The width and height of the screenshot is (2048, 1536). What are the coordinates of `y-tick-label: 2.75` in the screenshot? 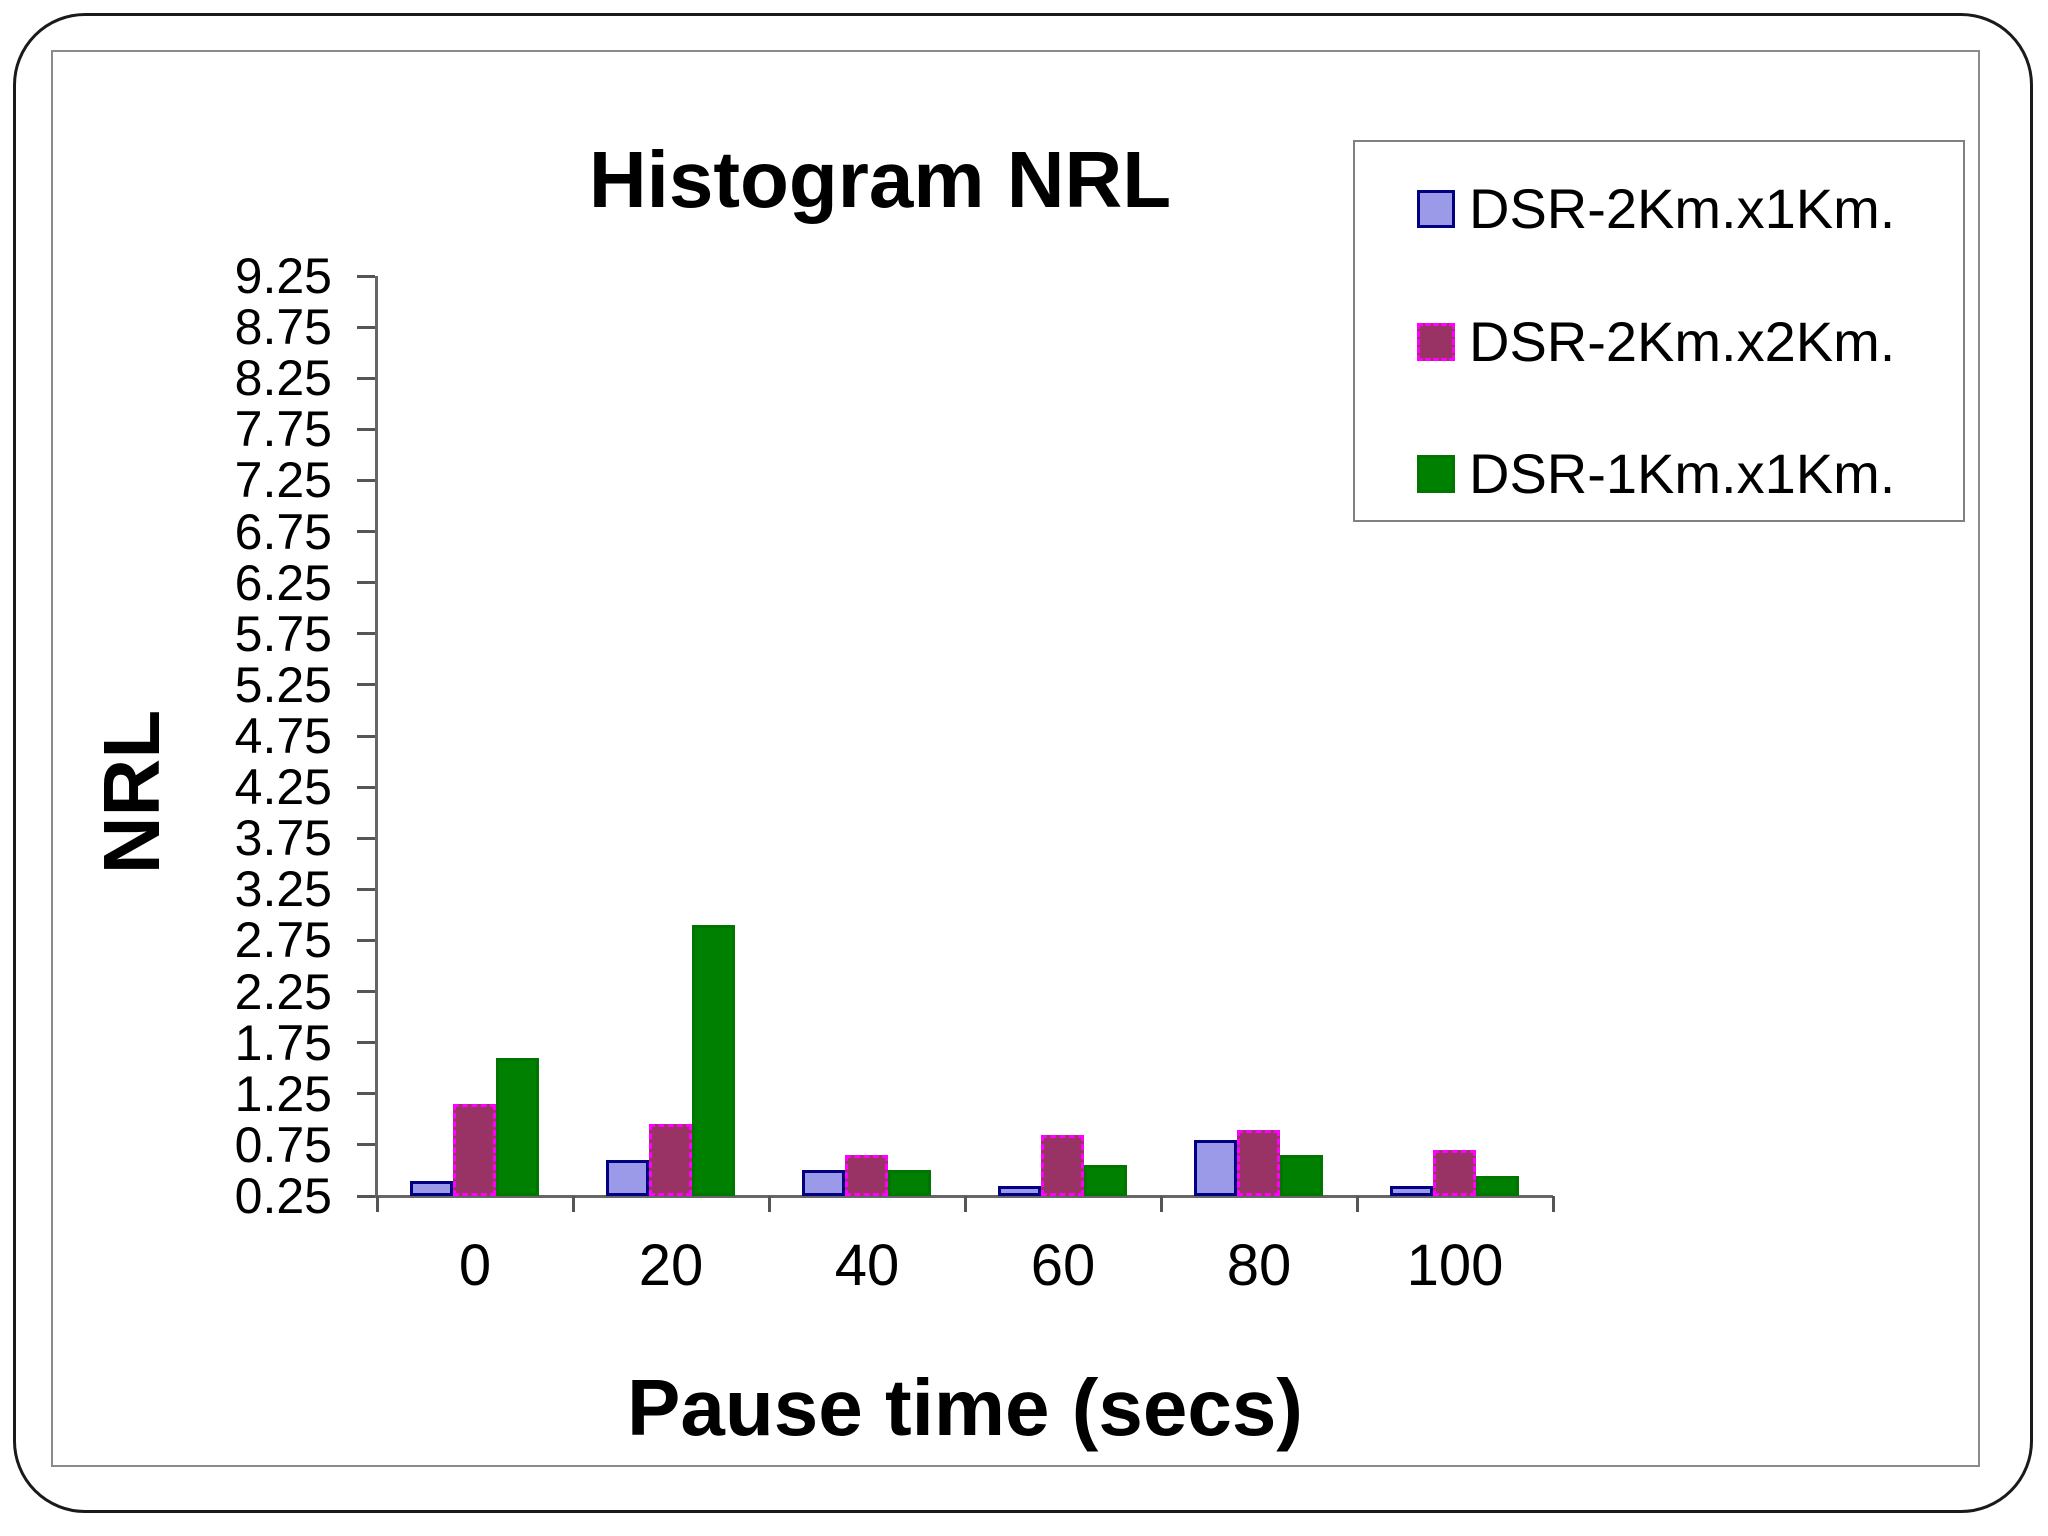 It's located at (283, 940).